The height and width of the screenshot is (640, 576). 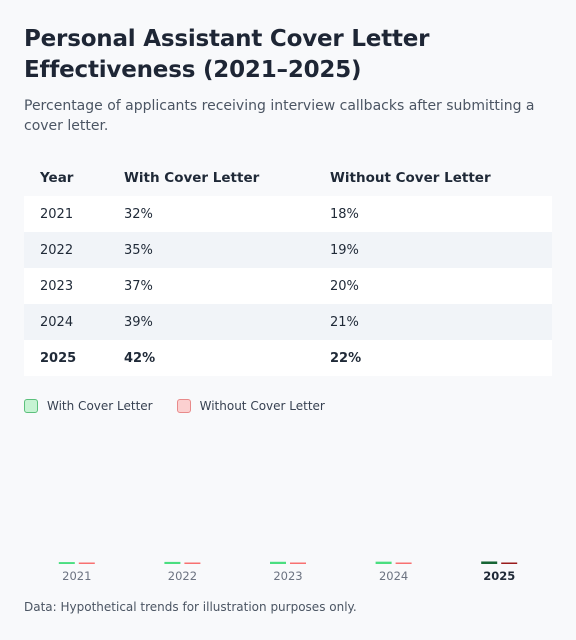 I want to click on table-header-without: Without Cover Letter, so click(x=410, y=178).